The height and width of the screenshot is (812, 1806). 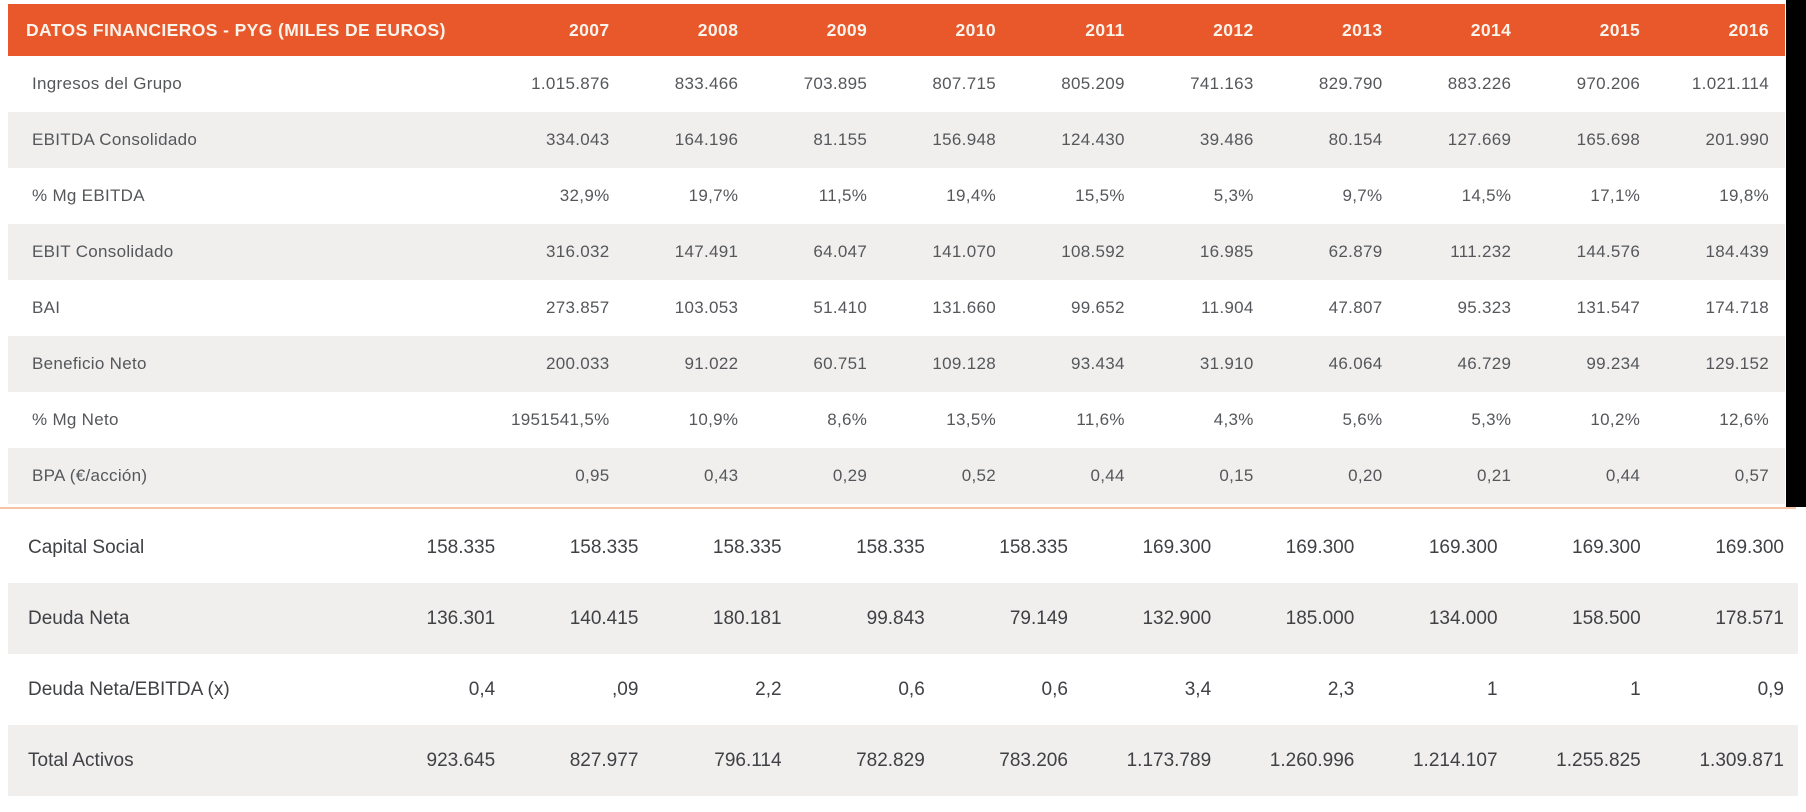 I want to click on value-cell: 12,6%, so click(x=1744, y=419).